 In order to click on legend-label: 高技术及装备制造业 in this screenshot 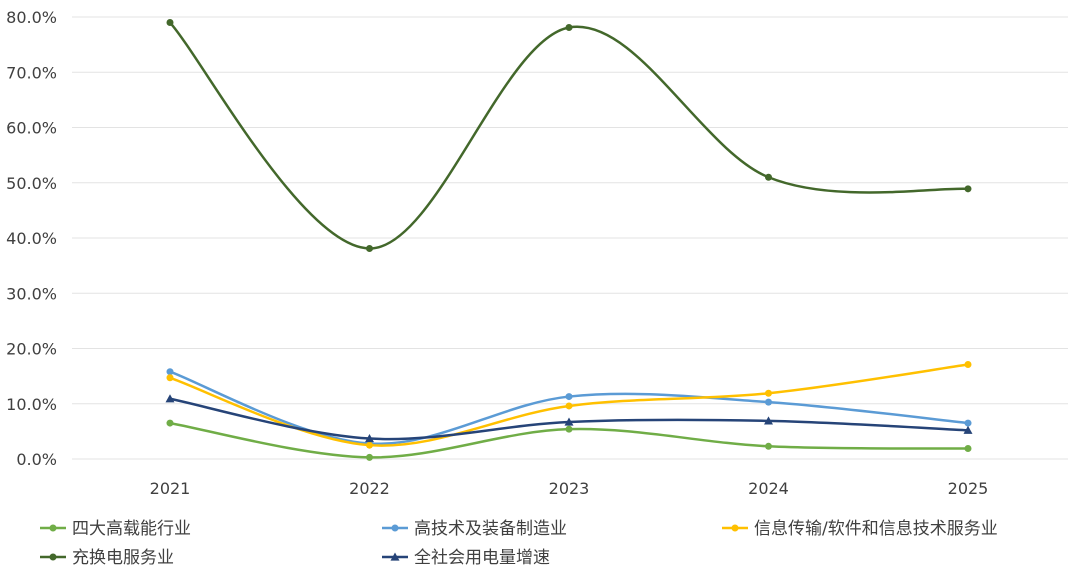, I will do `click(490, 529)`.